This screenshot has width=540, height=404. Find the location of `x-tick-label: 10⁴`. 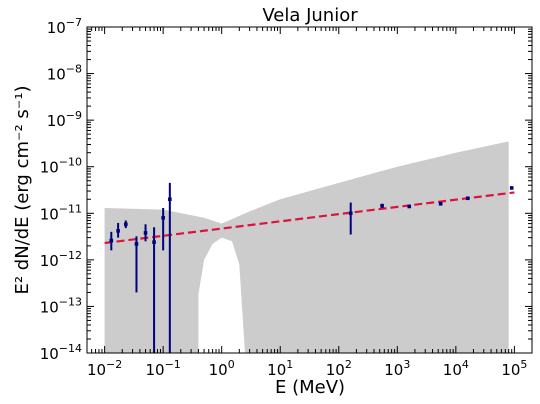

x-tick-label: 10⁴ is located at coordinates (456, 368).